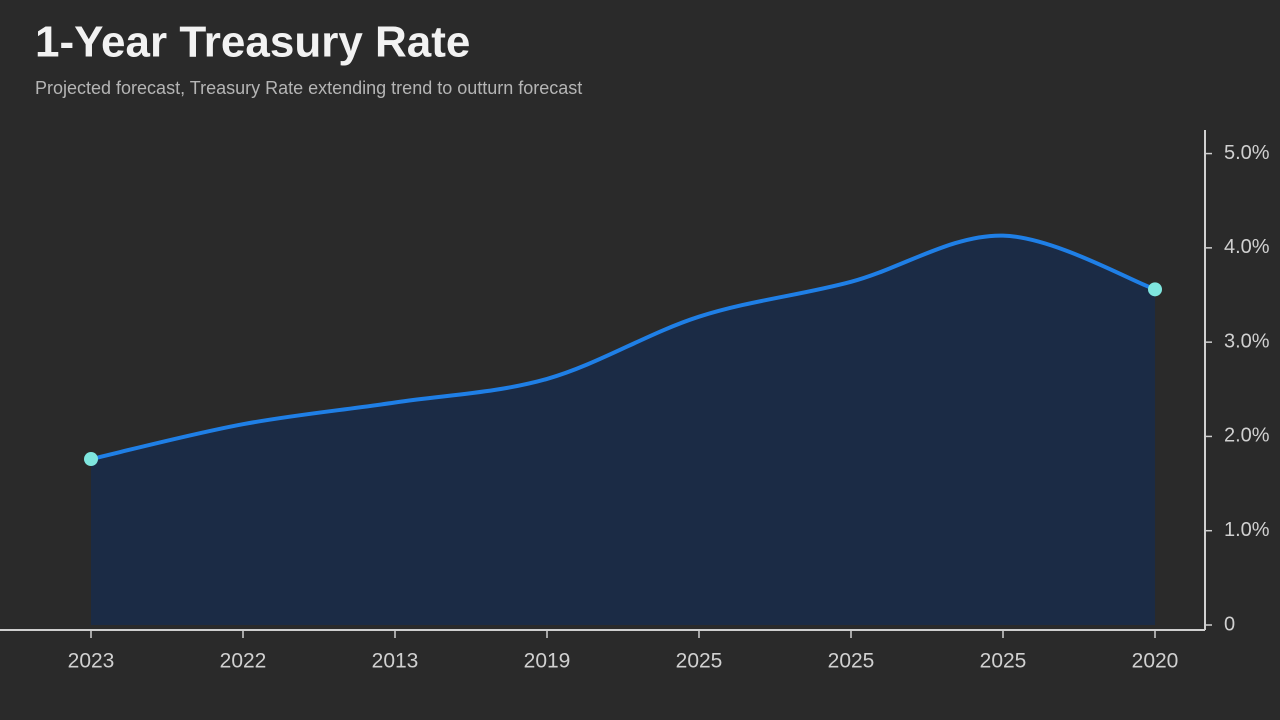  Describe the element at coordinates (1247, 436) in the screenshot. I see `y-tick-label: 2.0%` at that location.